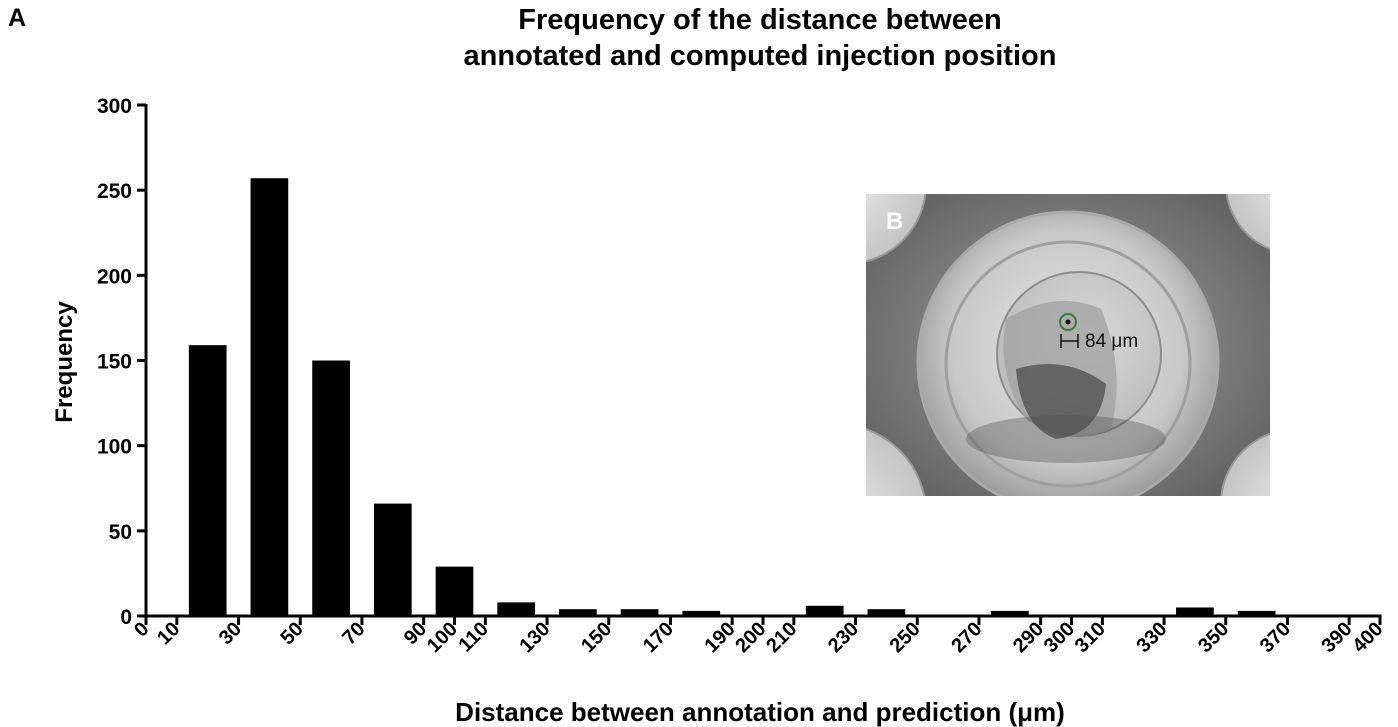 The image size is (1398, 727). What do you see at coordinates (534, 637) in the screenshot?
I see `x-tick-label: 130` at bounding box center [534, 637].